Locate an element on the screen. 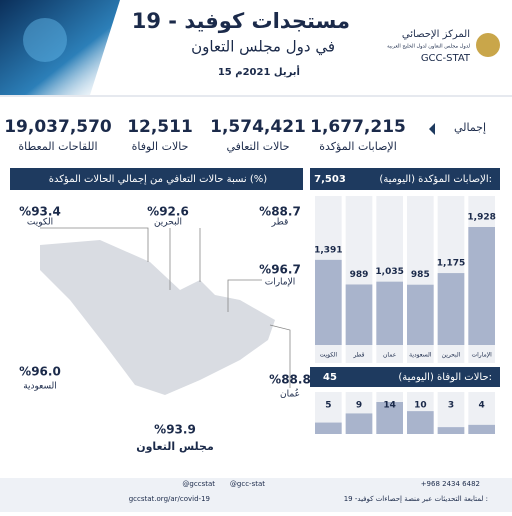  subtitle: في دول مجلس التعاون is located at coordinates (263, 47).